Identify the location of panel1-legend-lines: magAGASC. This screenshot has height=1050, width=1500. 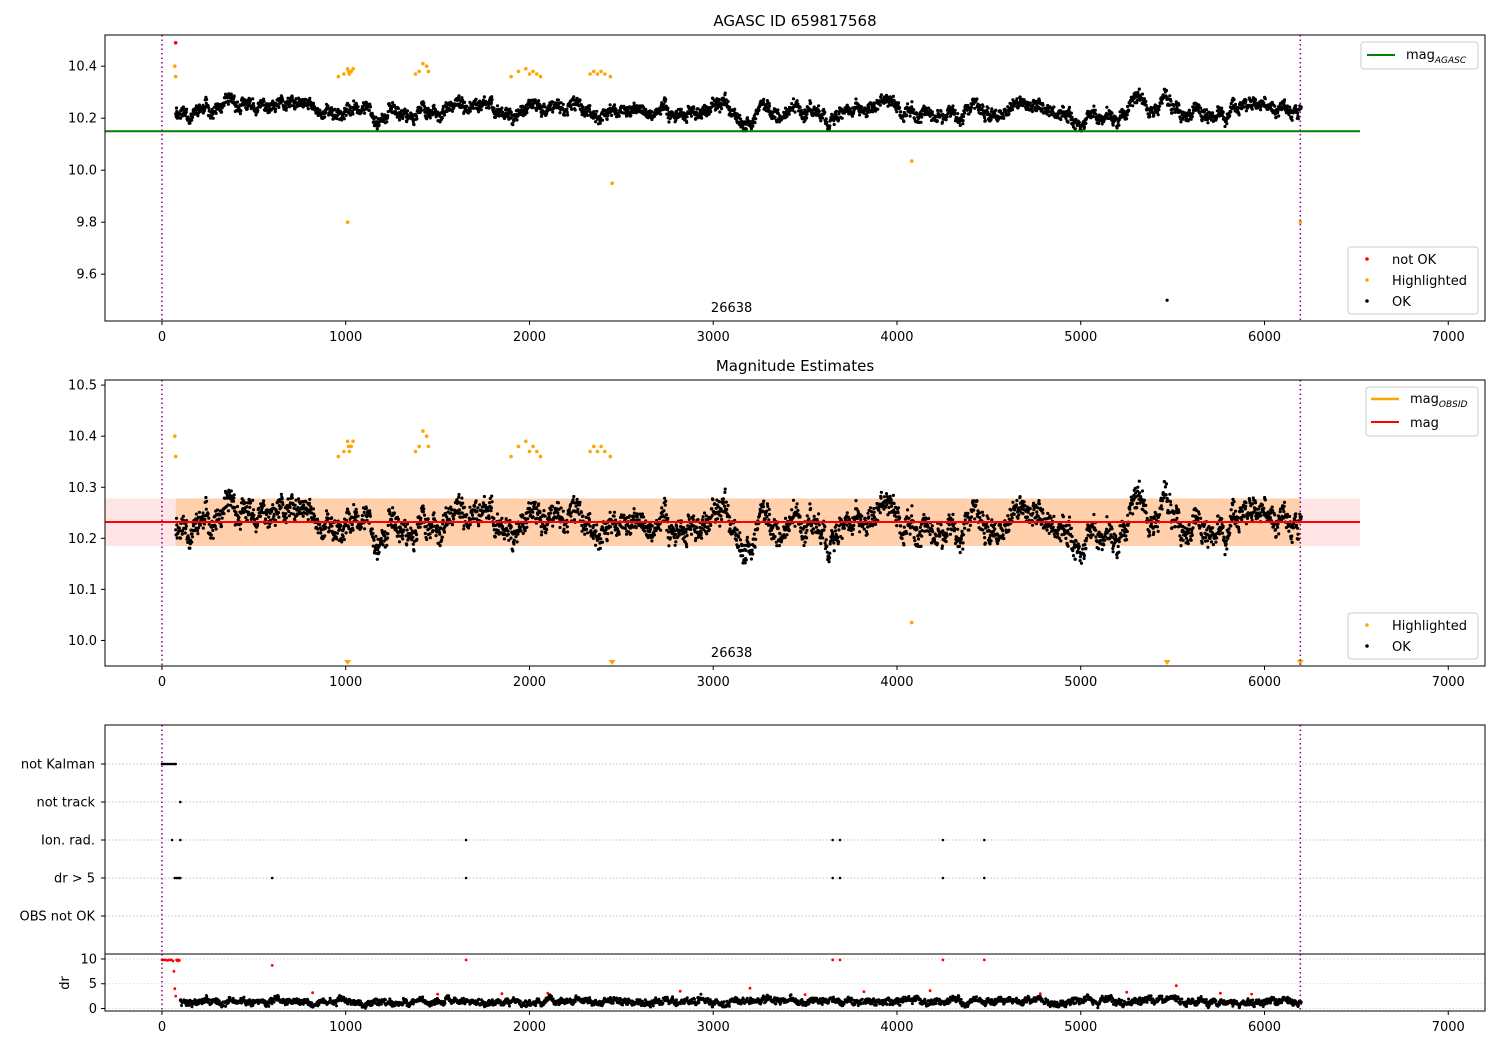
(1419, 55).